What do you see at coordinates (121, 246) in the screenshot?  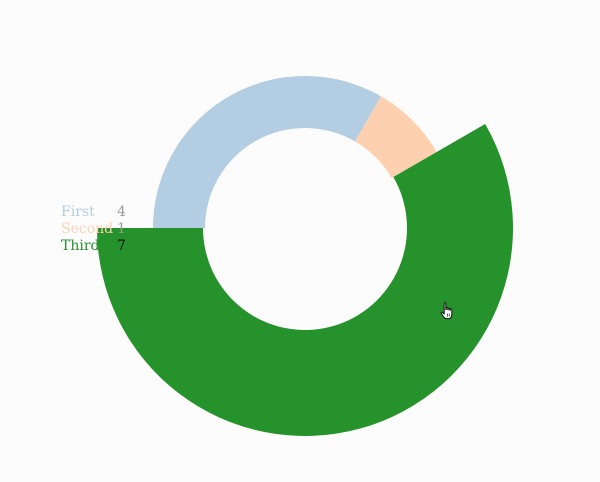 I see `legend-value: 7` at bounding box center [121, 246].